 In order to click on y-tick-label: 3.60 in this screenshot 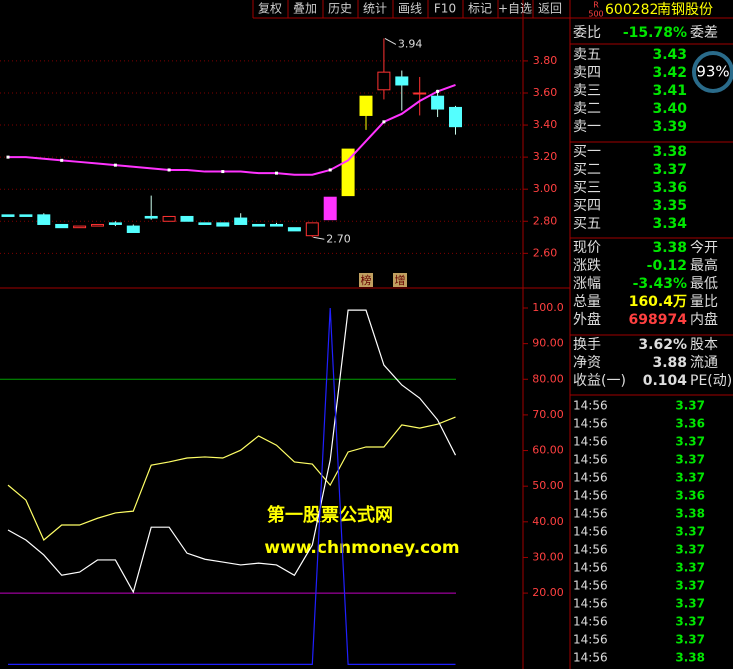, I will do `click(545, 92)`.